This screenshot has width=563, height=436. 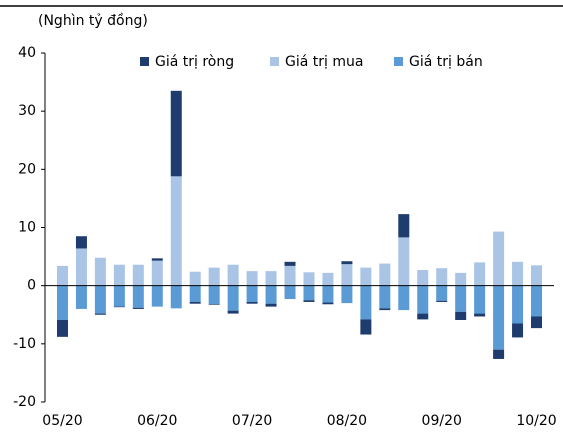 What do you see at coordinates (347, 421) in the screenshot?
I see `x-tick-label: 08/20` at bounding box center [347, 421].